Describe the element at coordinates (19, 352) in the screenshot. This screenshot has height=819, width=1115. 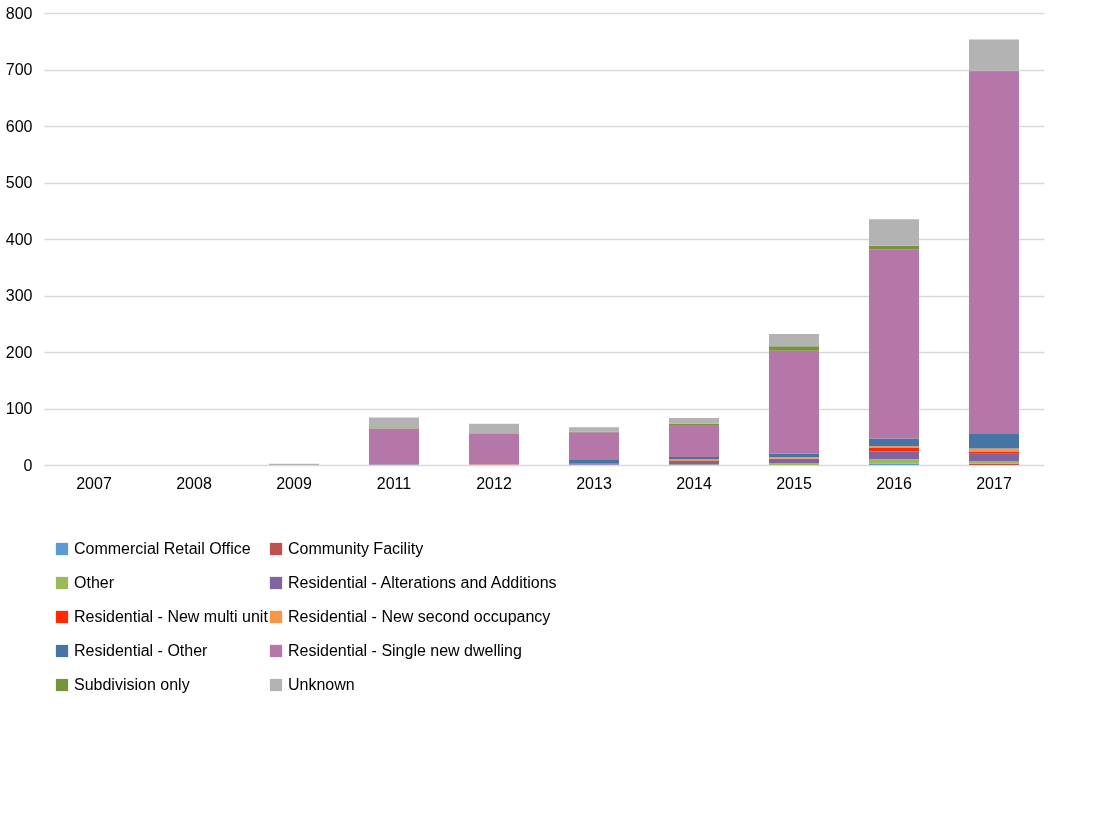
I see `y-tick-label: 200` at that location.